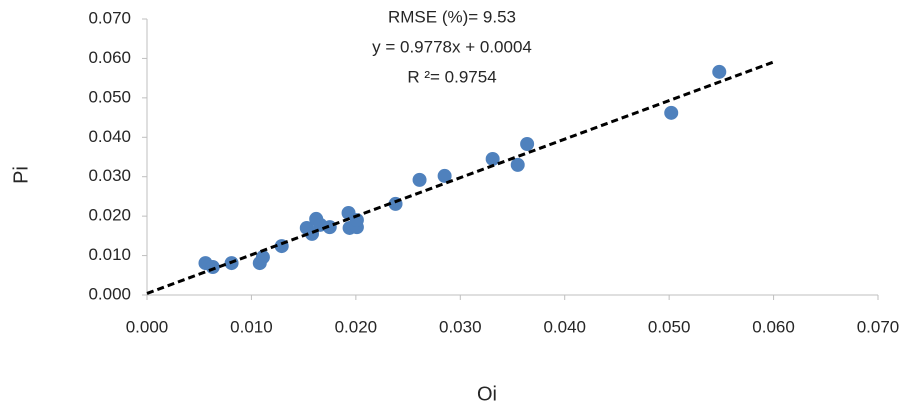 The image size is (903, 407). What do you see at coordinates (109, 175) in the screenshot?
I see `y-tick-label: 0.030` at bounding box center [109, 175].